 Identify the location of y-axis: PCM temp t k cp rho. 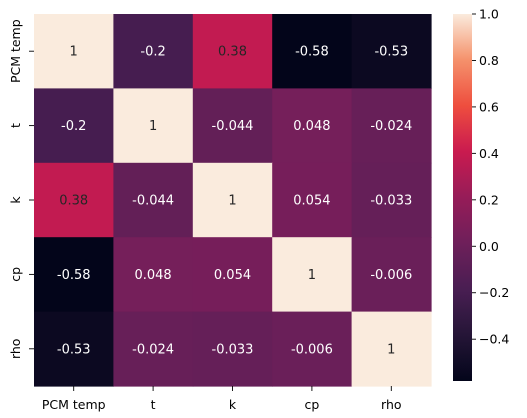
(21, 189).